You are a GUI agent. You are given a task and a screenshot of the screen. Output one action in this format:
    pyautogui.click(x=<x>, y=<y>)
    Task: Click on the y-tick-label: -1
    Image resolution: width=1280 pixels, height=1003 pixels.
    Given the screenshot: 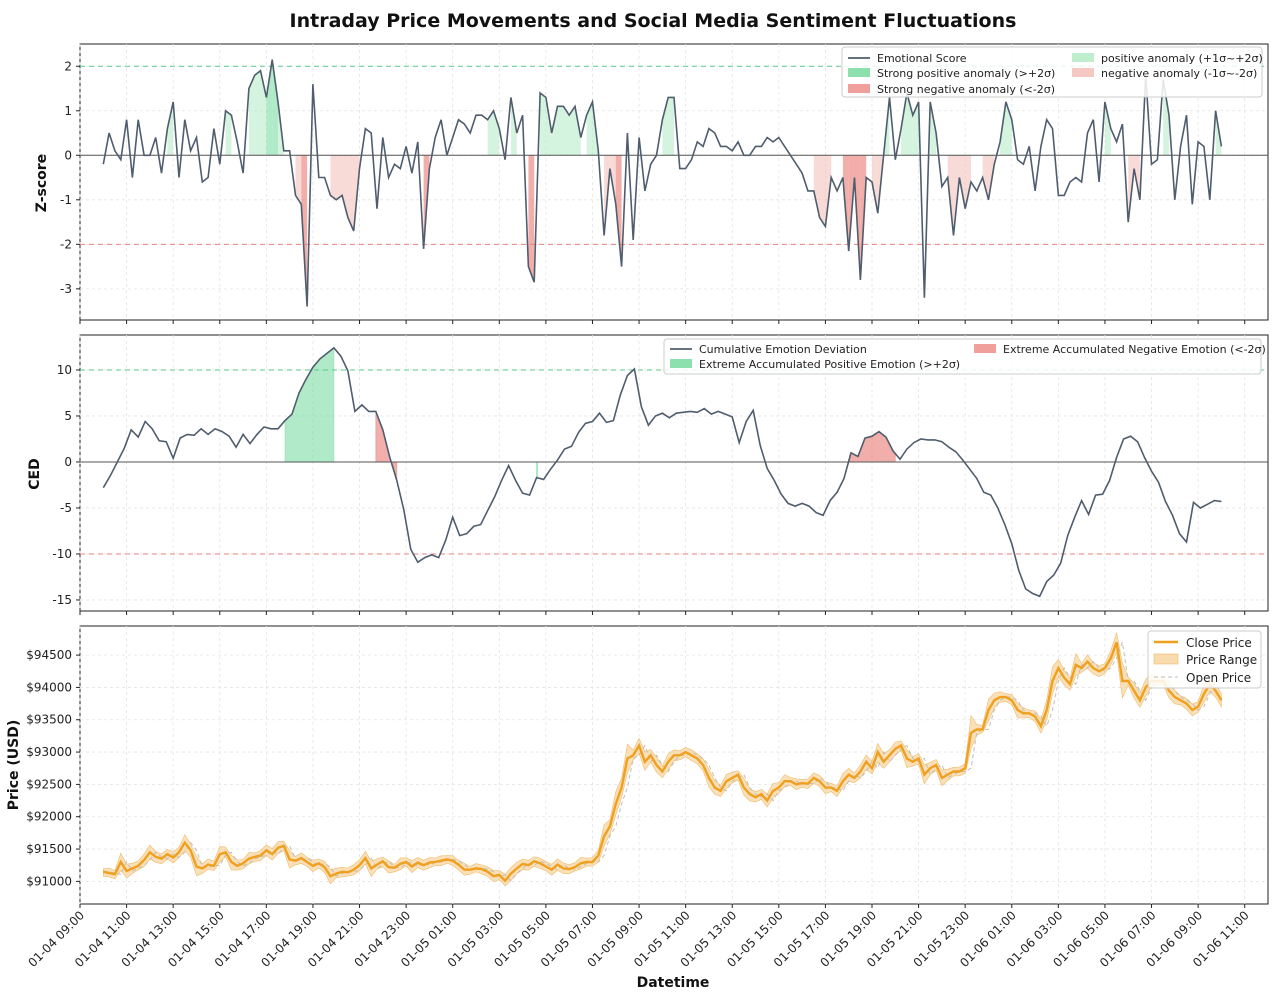 What is the action you would take?
    pyautogui.click(x=66, y=200)
    